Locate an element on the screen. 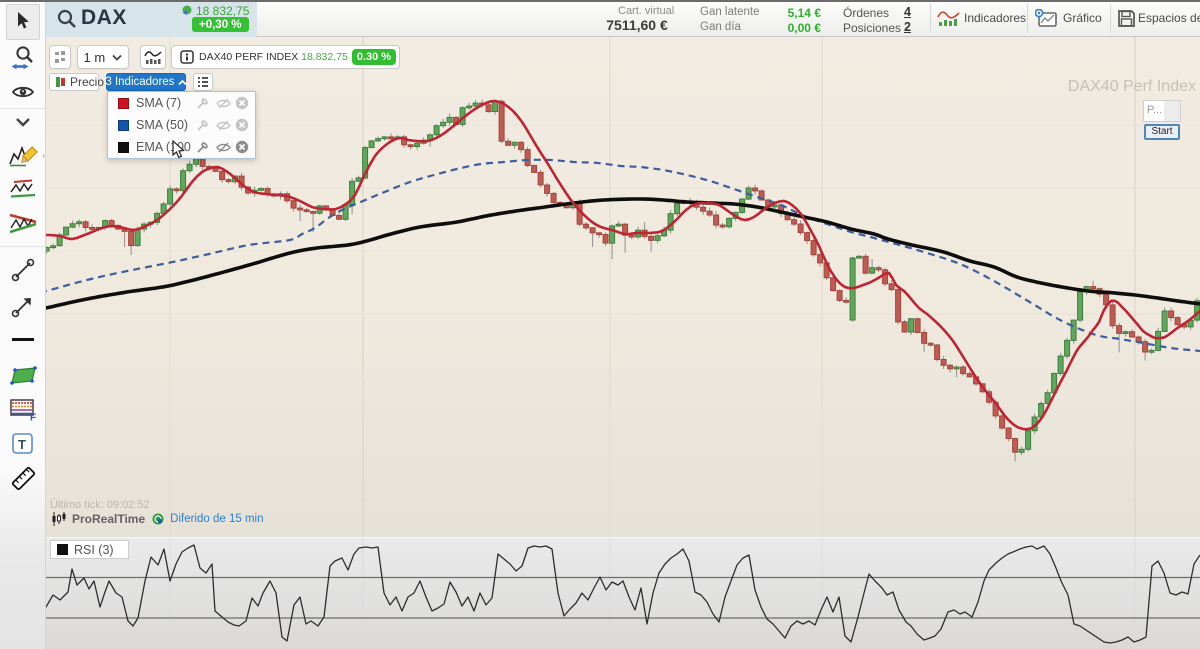 The height and width of the screenshot is (649, 1200). svg-text: T is located at coordinates (22, 444).